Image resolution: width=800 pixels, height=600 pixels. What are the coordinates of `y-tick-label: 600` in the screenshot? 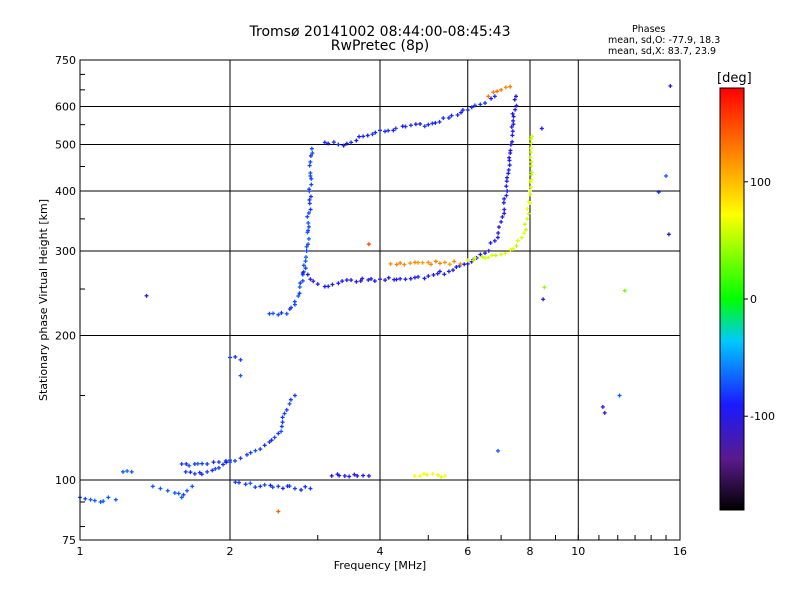 It's located at (65, 107).